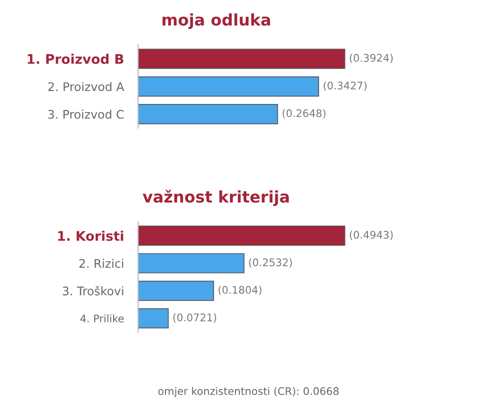 This screenshot has height=405, width=478. Describe the element at coordinates (345, 86) in the screenshot. I see `data-label: (0.3427)` at that location.